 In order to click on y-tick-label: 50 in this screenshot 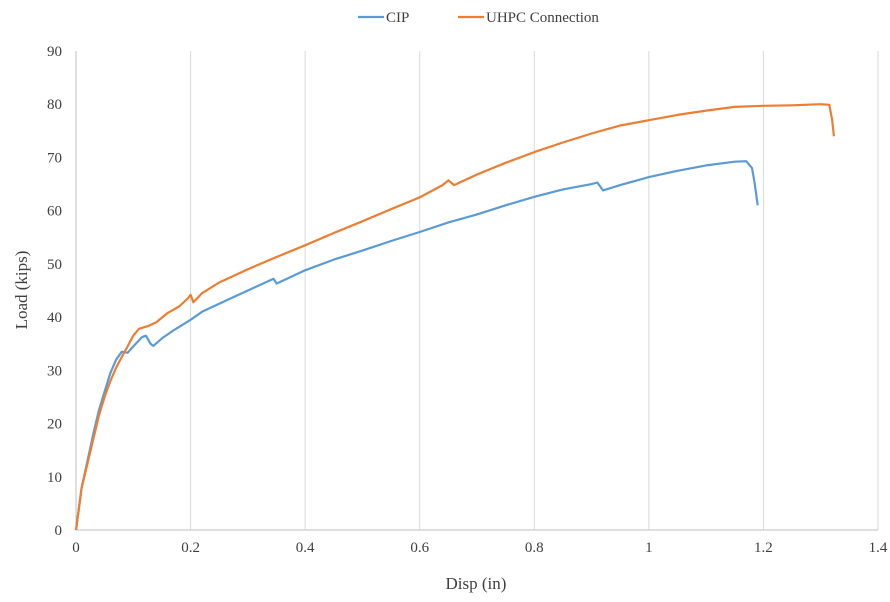, I will do `click(54, 265)`.